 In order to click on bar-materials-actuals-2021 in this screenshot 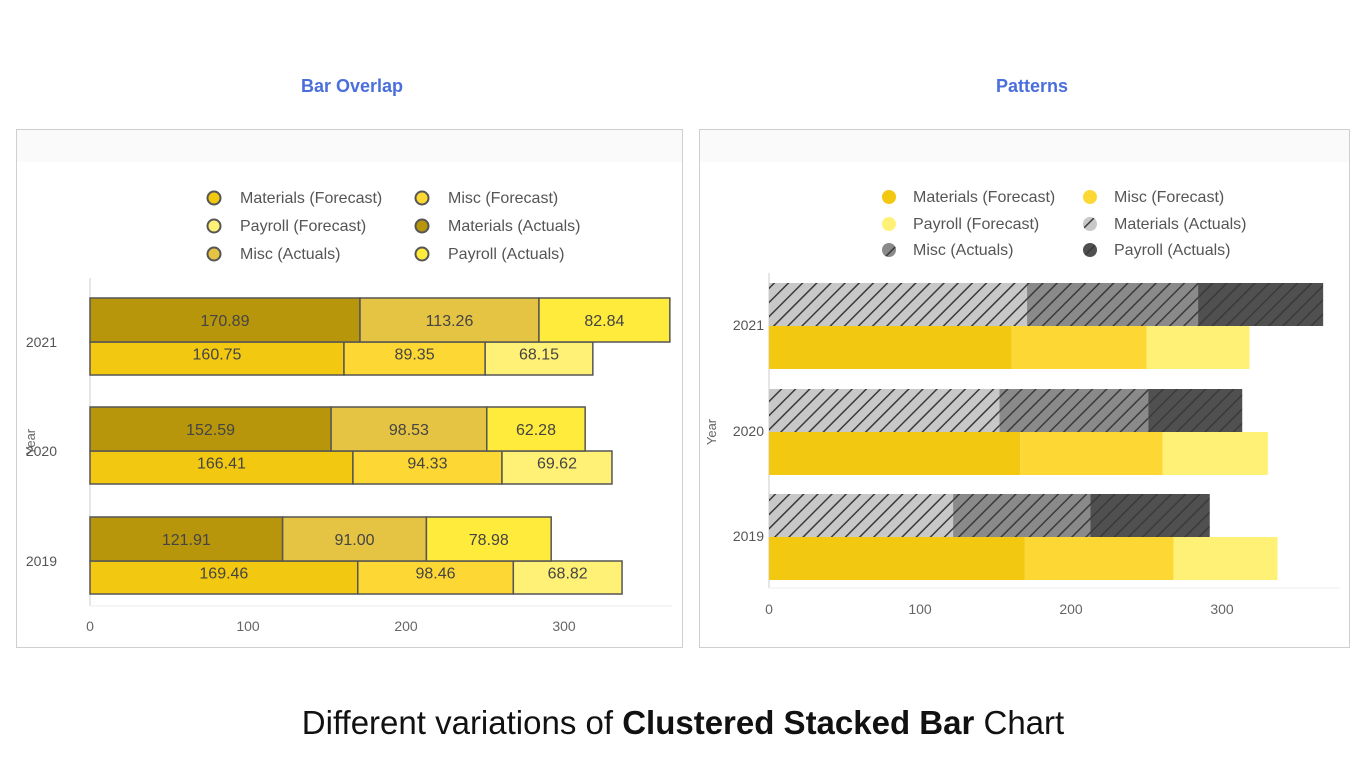, I will do `click(898, 304)`.